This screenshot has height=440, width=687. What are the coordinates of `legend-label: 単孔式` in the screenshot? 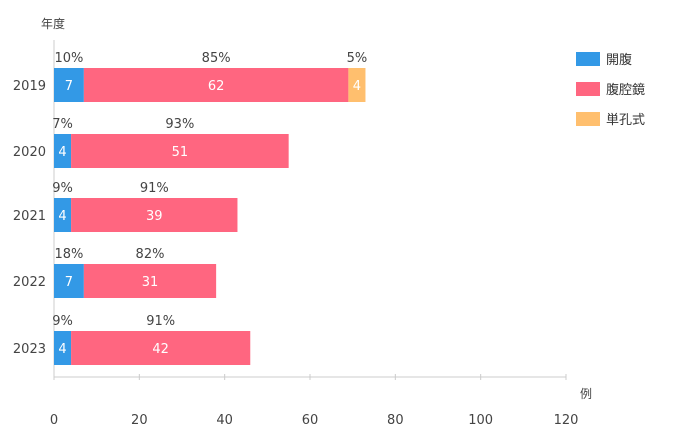 It's located at (625, 120).